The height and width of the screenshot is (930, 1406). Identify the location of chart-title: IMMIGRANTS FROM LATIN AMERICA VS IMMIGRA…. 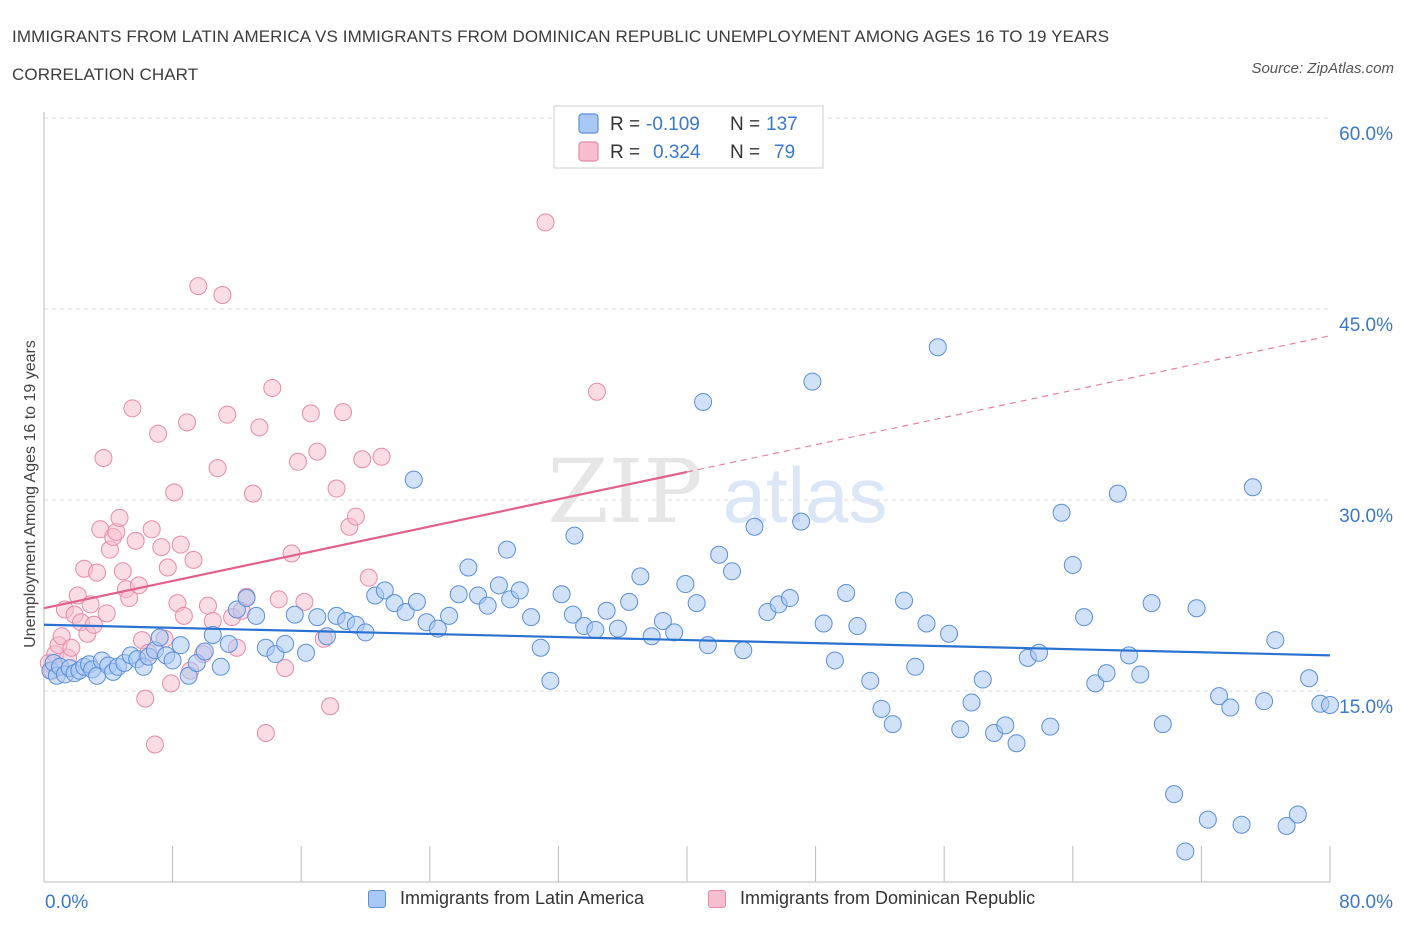
(561, 55).